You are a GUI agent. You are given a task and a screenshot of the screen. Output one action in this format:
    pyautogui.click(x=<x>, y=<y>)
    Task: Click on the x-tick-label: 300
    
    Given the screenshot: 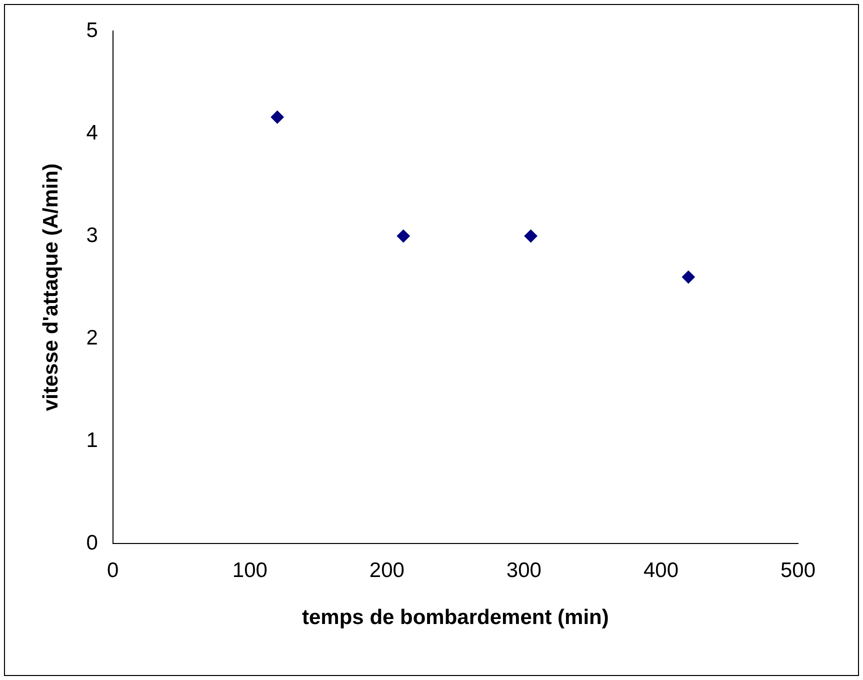 What is the action you would take?
    pyautogui.click(x=524, y=570)
    